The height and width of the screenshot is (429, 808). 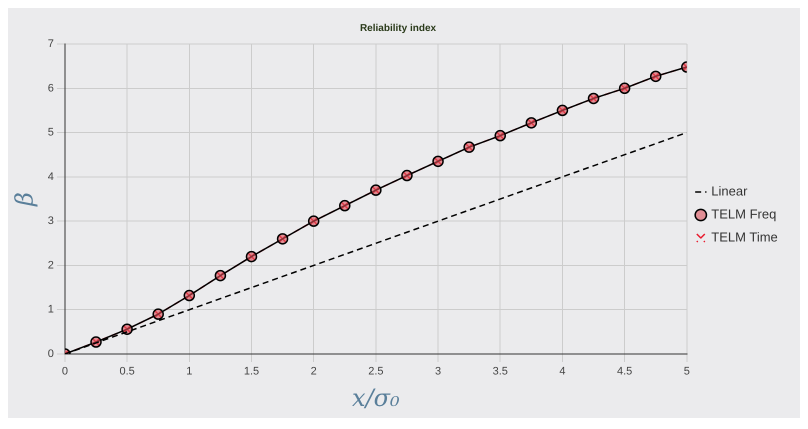 What do you see at coordinates (252, 372) in the screenshot?
I see `x-tick-label: 1.5` at bounding box center [252, 372].